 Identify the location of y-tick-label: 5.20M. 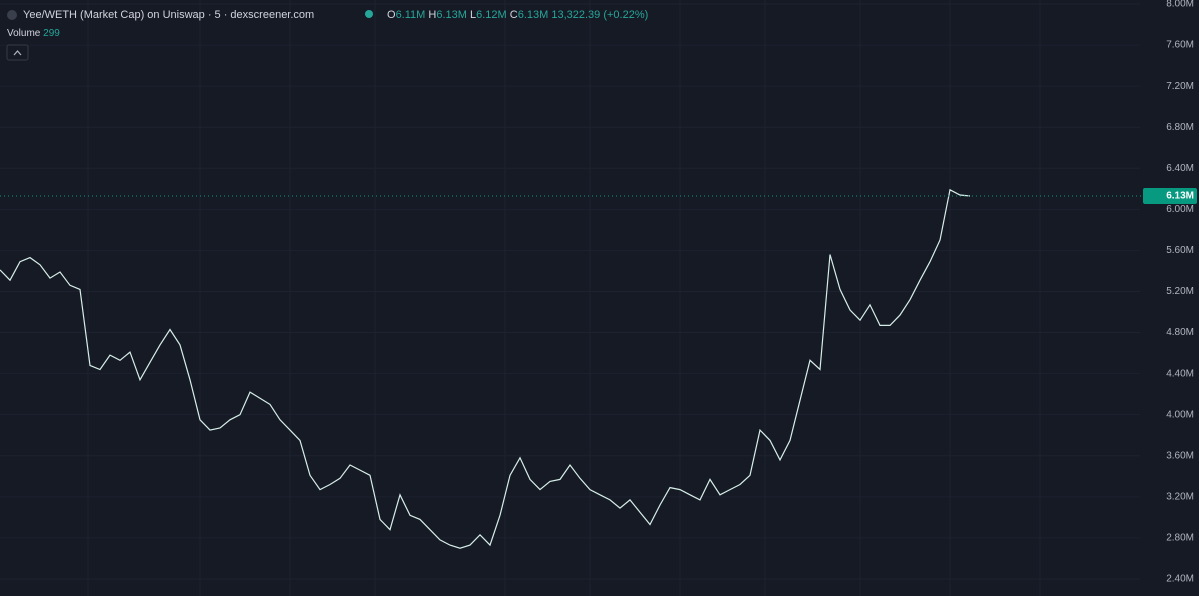
(1180, 291).